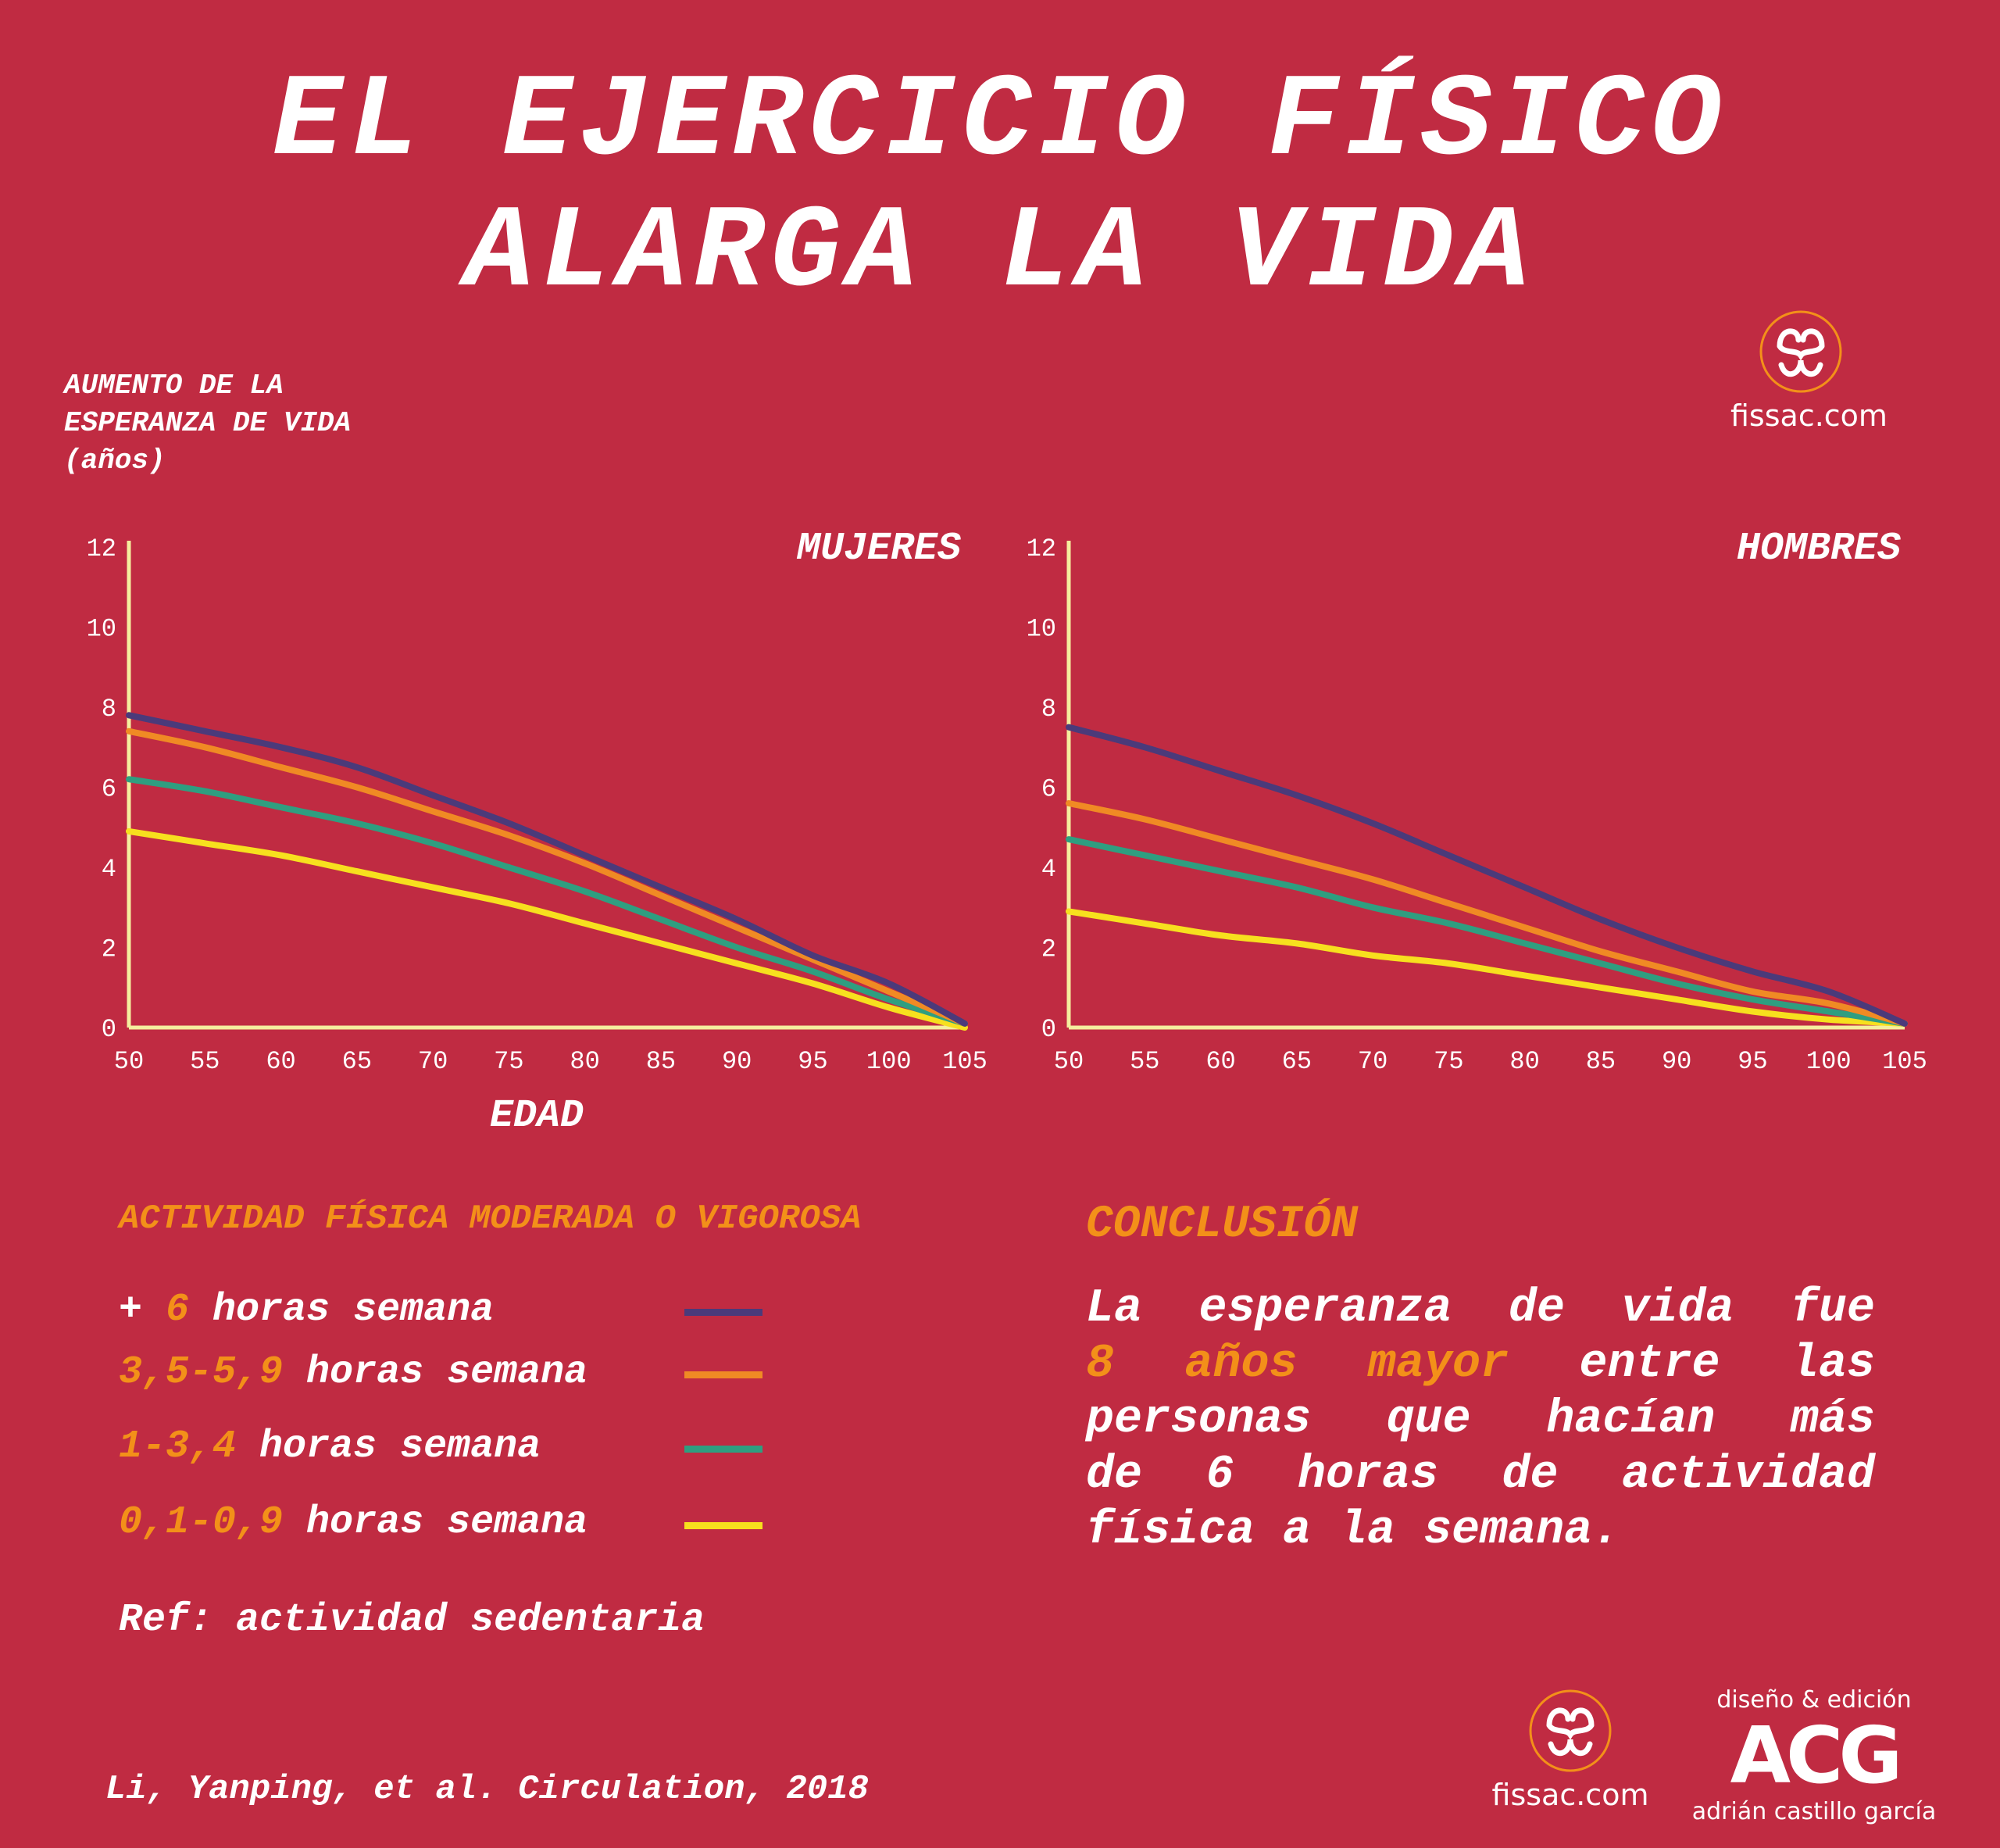 This screenshot has height=1848, width=2000. Describe the element at coordinates (142, 1310) in the screenshot. I see `legend-prefix: +` at that location.